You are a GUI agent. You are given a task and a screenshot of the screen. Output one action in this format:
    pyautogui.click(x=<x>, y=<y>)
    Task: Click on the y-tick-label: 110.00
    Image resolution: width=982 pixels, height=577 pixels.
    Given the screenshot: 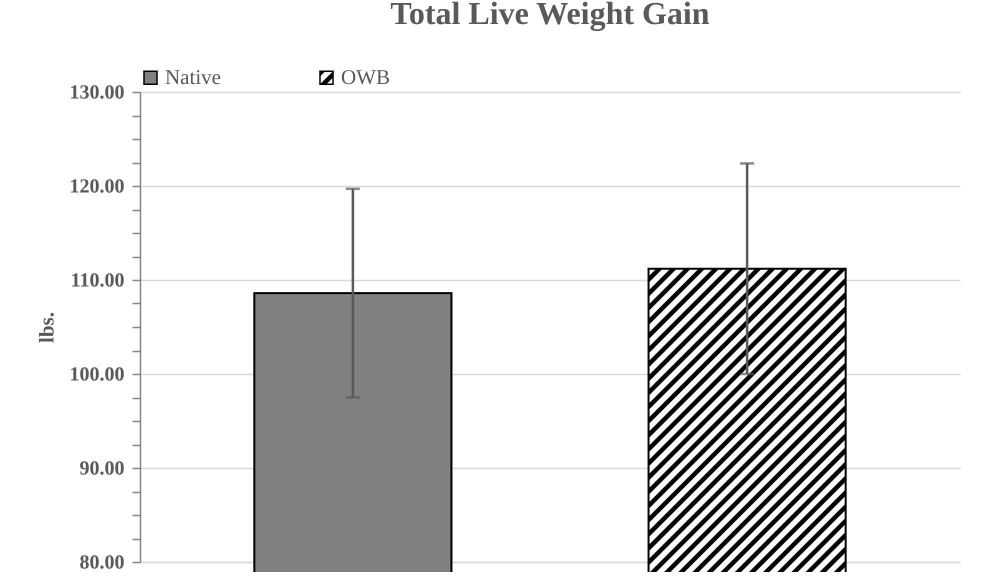 What is the action you would take?
    pyautogui.click(x=97, y=281)
    